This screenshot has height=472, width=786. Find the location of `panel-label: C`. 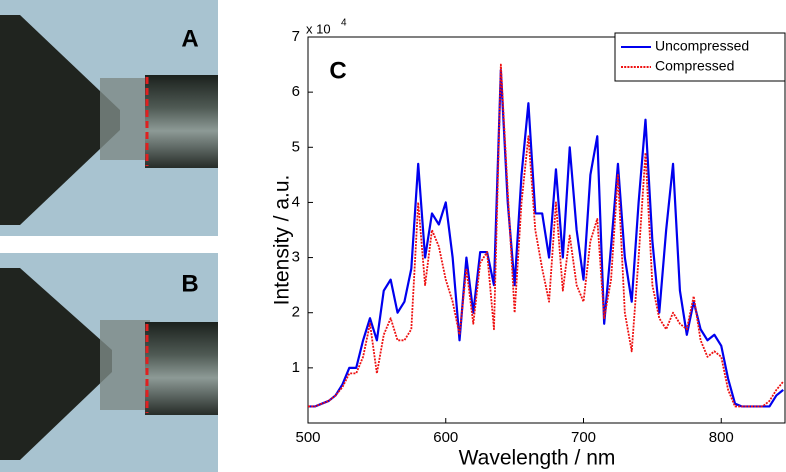

panel-label: C is located at coordinates (337, 70).